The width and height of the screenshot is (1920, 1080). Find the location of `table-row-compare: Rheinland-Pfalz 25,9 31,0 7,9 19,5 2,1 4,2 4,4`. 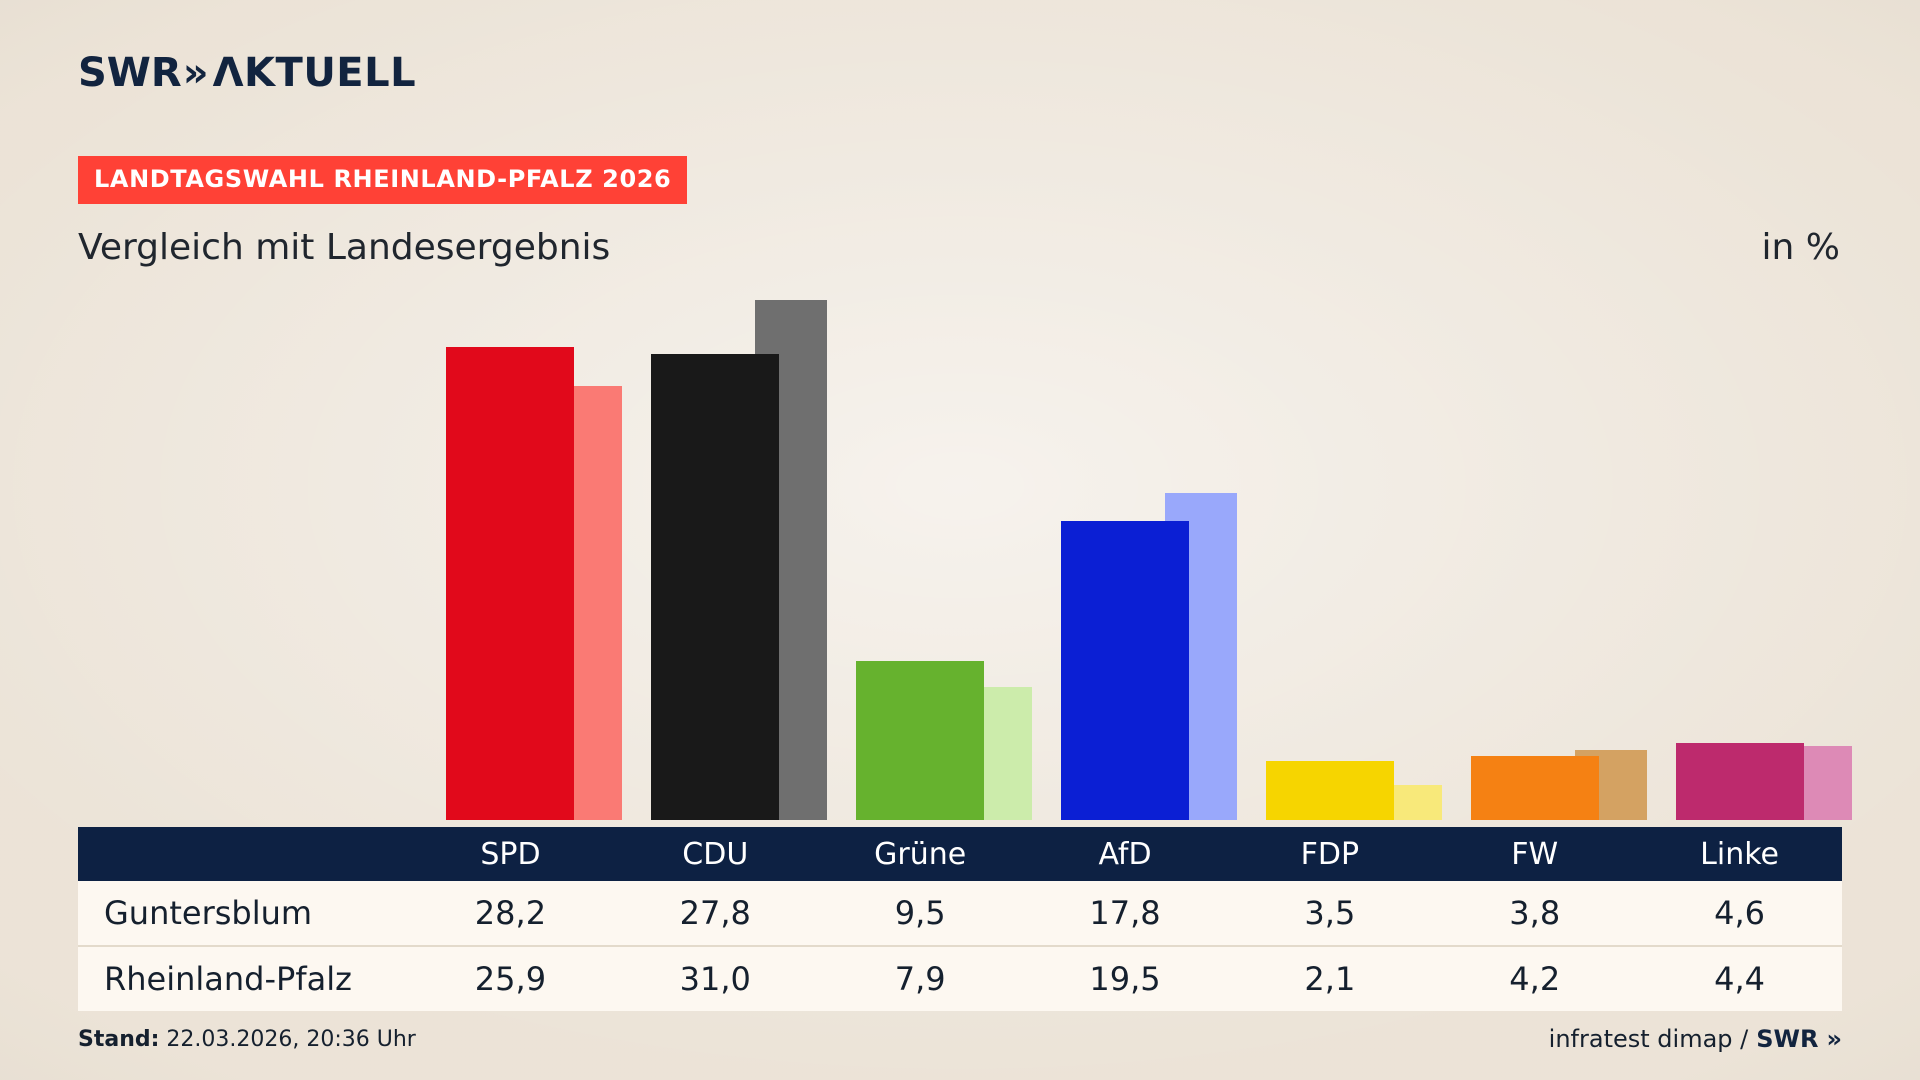

table-row-compare: Rheinland-Pfalz 25,9 31,0 7,9 19,5 2,1 4,2 4,4 is located at coordinates (960, 979).